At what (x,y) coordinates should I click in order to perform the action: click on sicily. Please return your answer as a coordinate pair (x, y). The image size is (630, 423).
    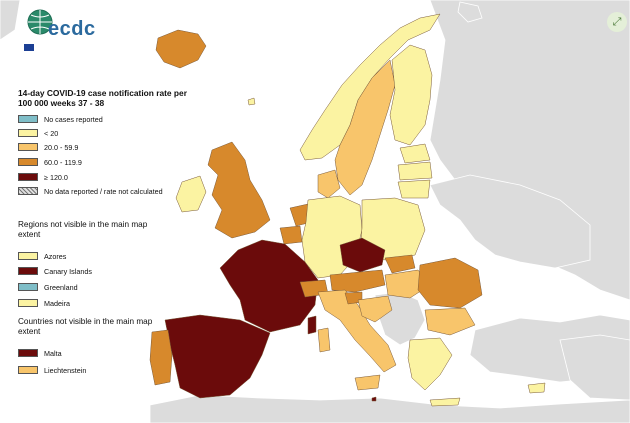
    Looking at the image, I should click on (367, 382).